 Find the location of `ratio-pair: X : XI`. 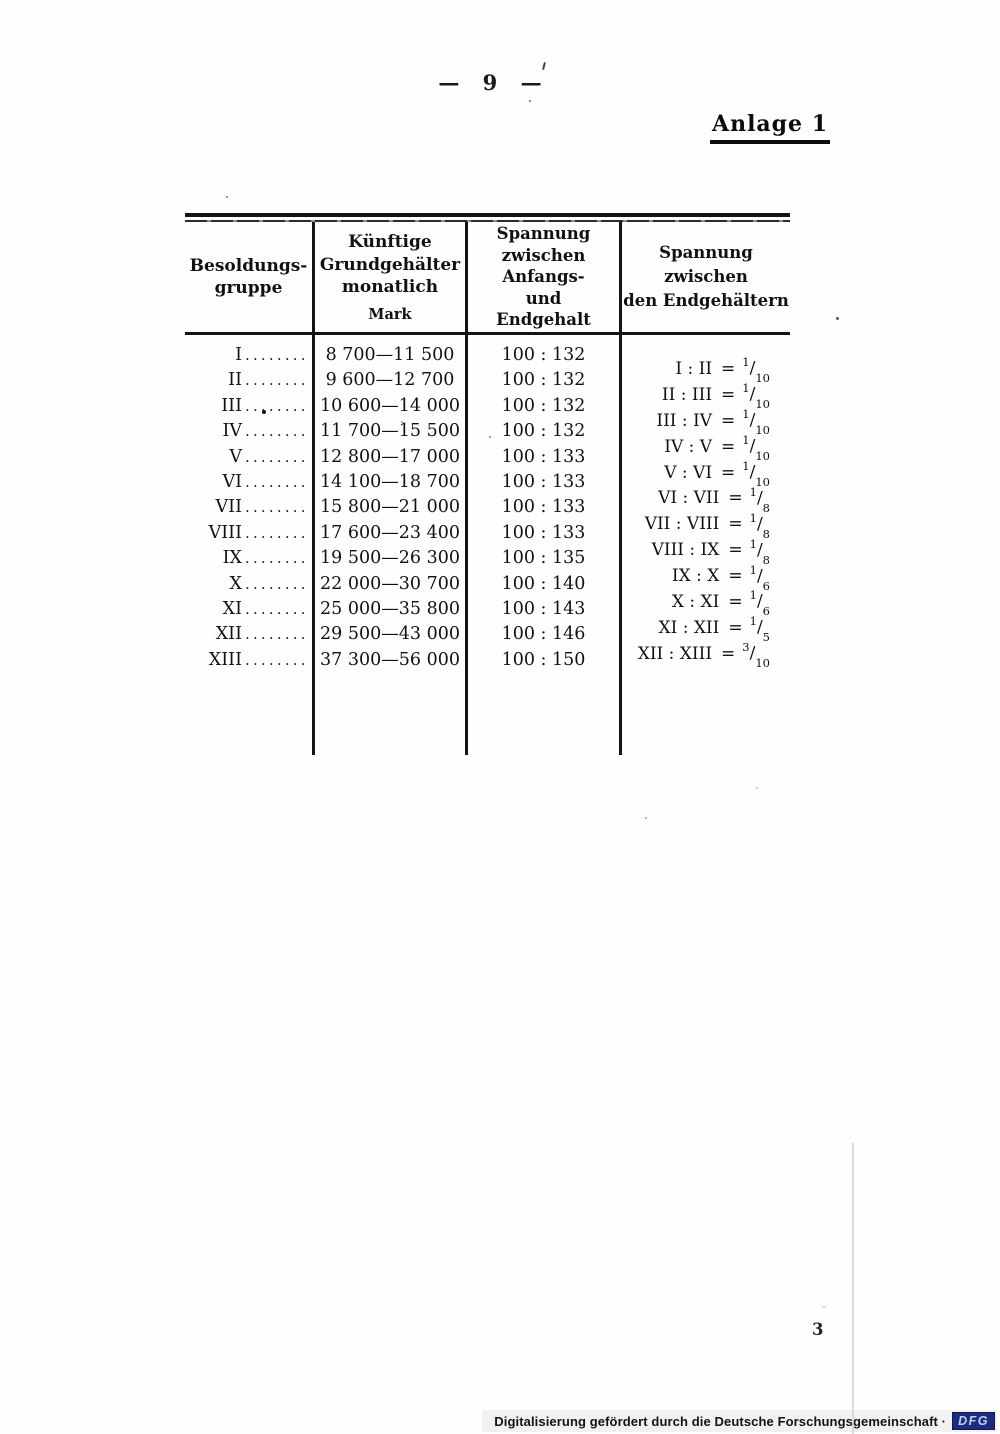

ratio-pair: X : XI is located at coordinates (695, 601).